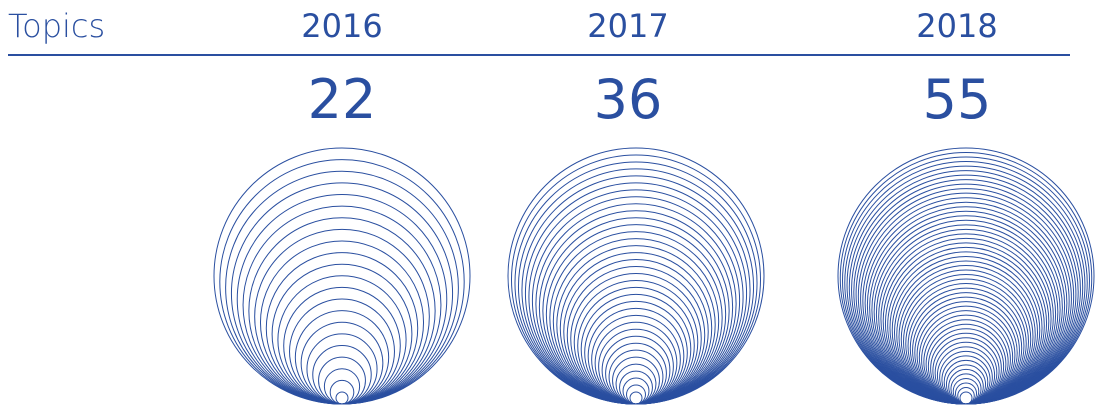 This screenshot has width=1097, height=412. I want to click on year-label-2016: 2016, so click(342, 26).